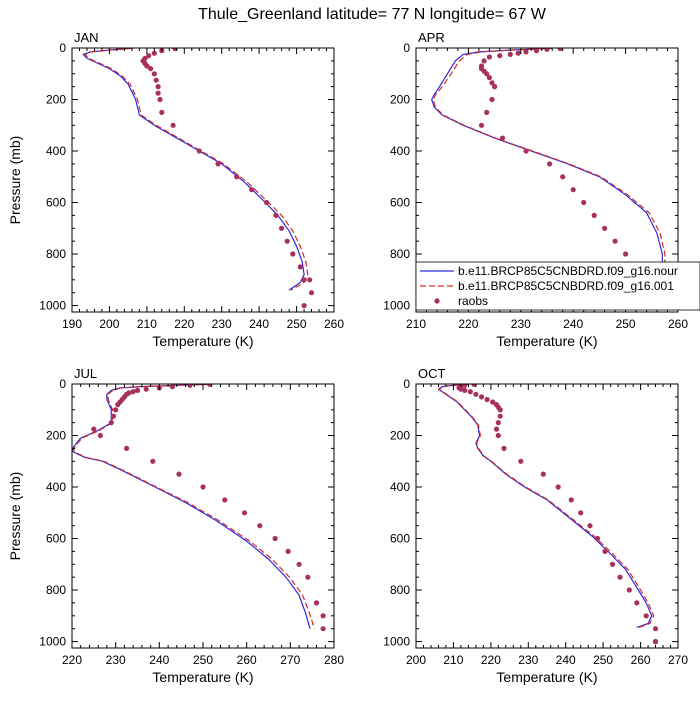 This screenshot has width=700, height=705. I want to click on plot-frame, so click(547, 180).